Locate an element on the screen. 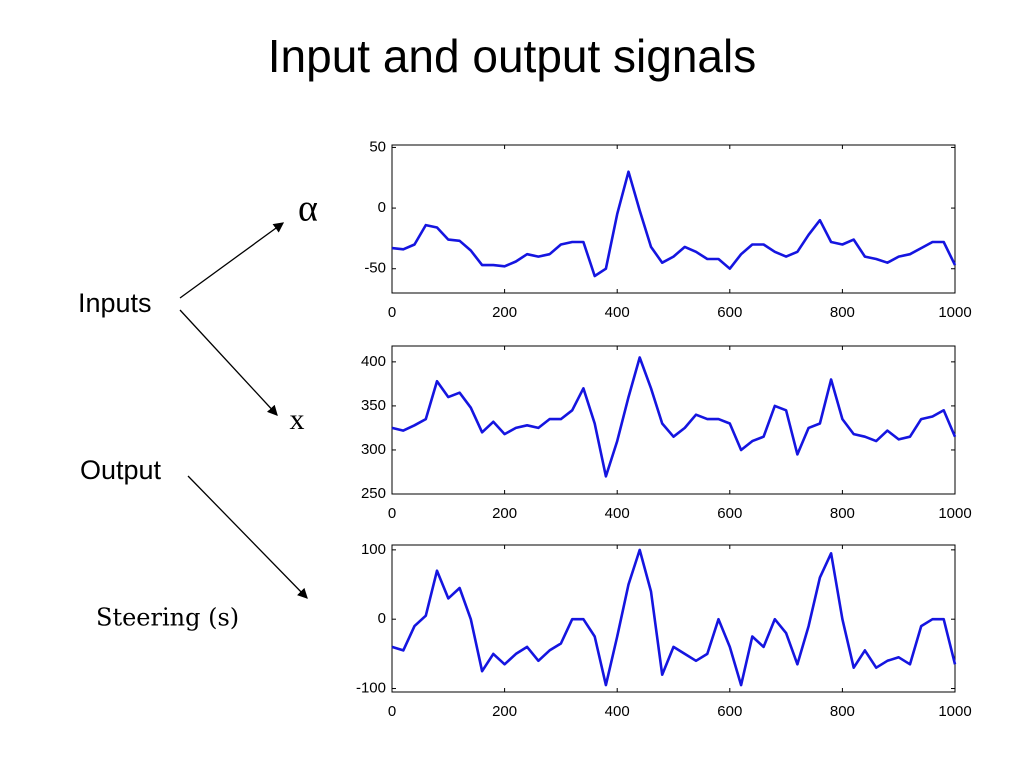 This screenshot has height=773, width=1024. y-tick-label: 300 is located at coordinates (373, 449).